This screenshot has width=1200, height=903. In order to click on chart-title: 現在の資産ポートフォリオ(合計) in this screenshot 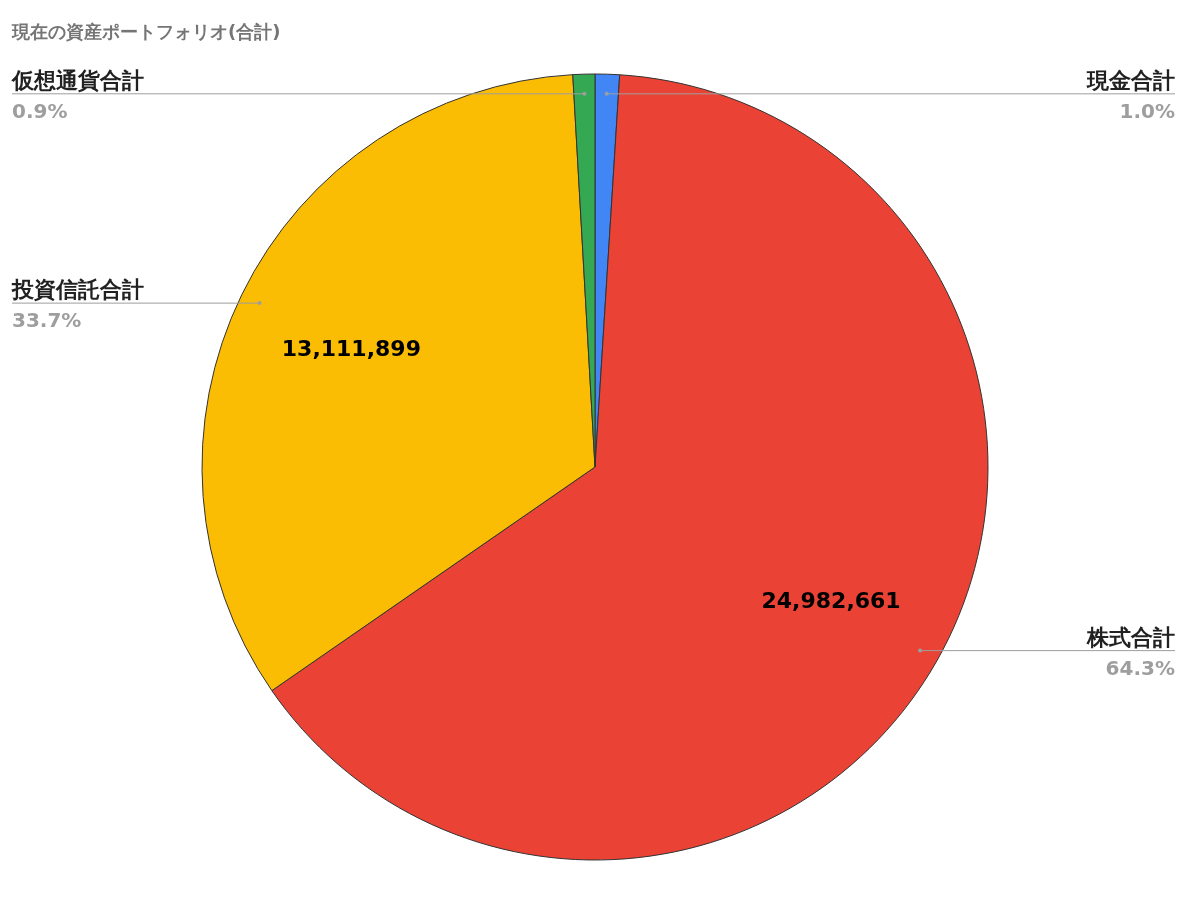, I will do `click(146, 31)`.